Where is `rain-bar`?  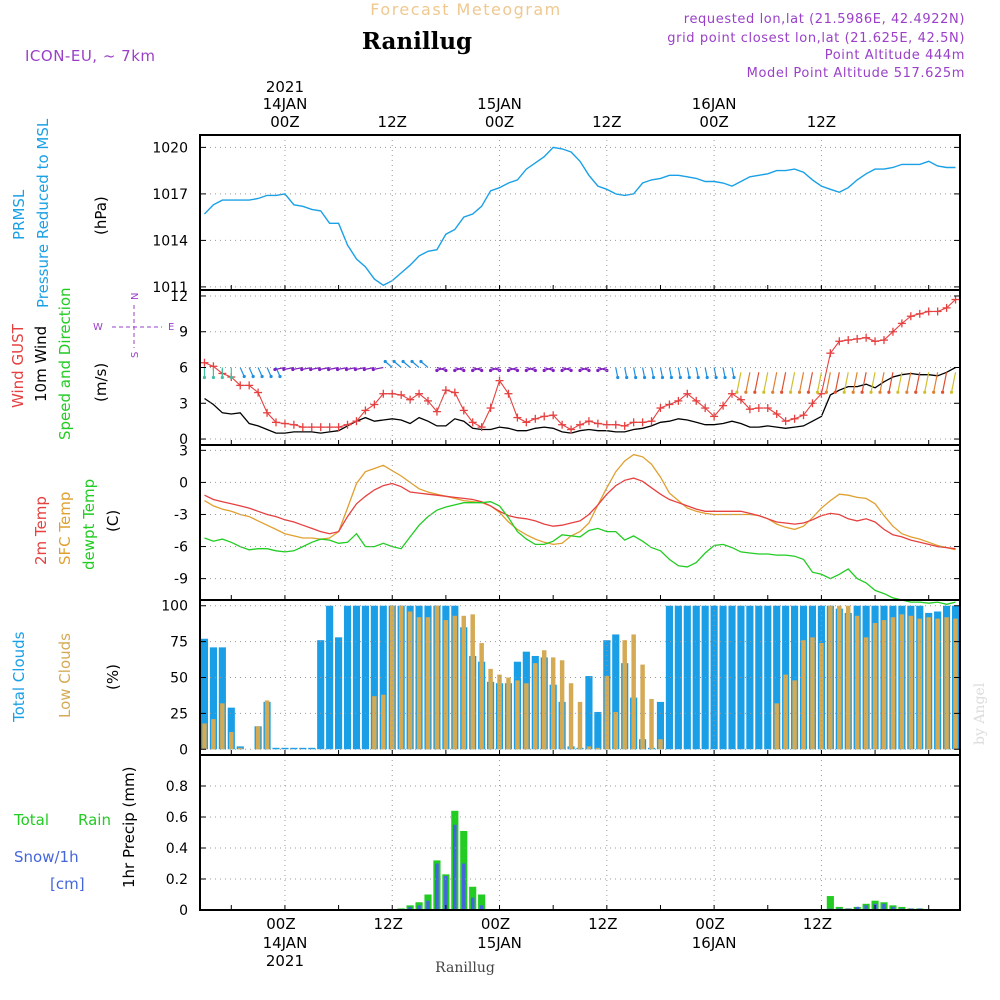
rain-bar is located at coordinates (482, 902).